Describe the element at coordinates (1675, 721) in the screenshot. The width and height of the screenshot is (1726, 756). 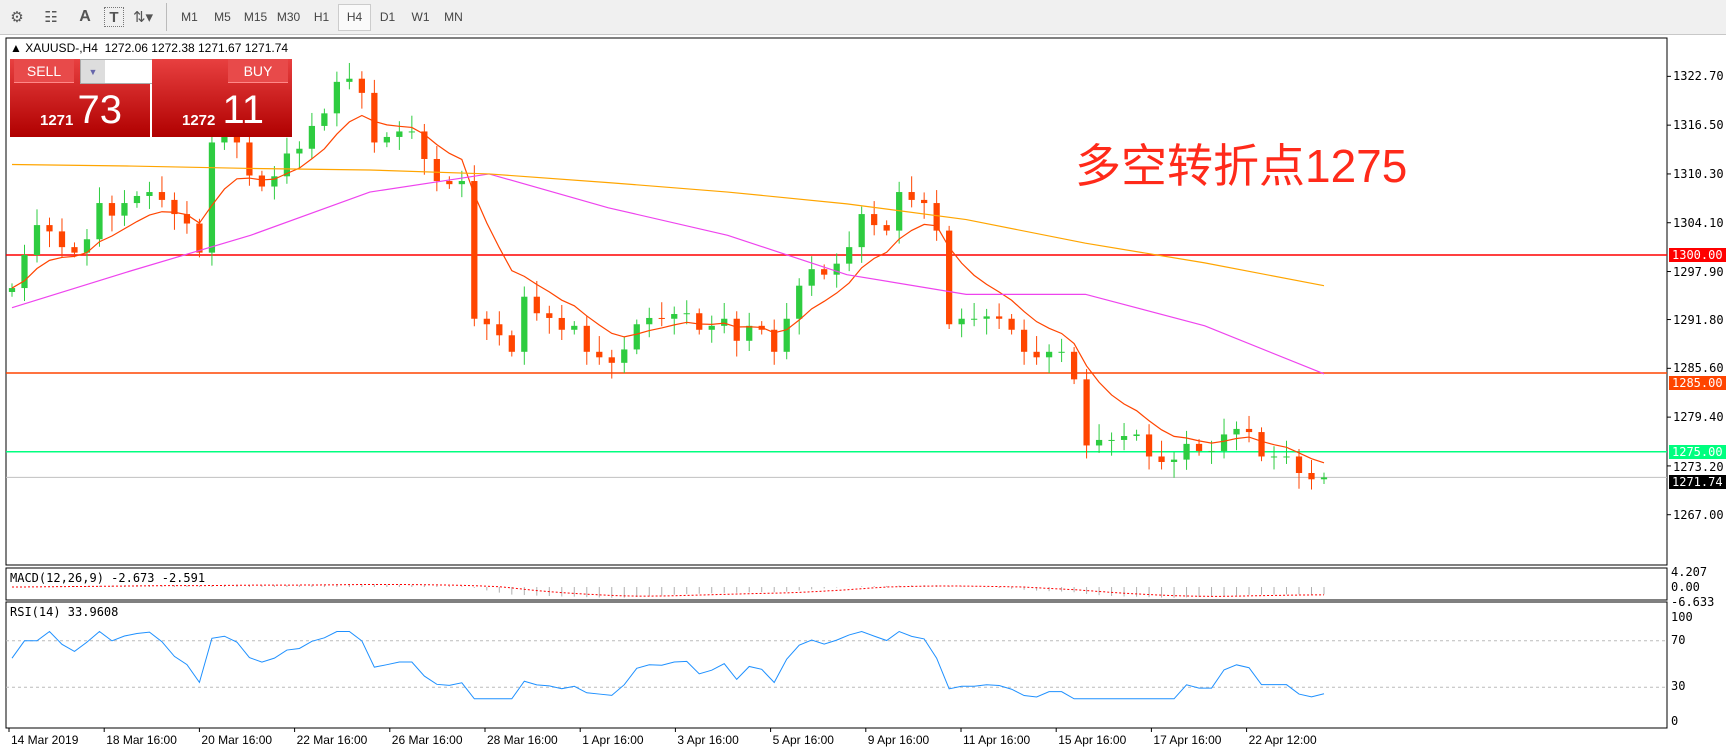
I see `rsi-tick-label: 0` at that location.